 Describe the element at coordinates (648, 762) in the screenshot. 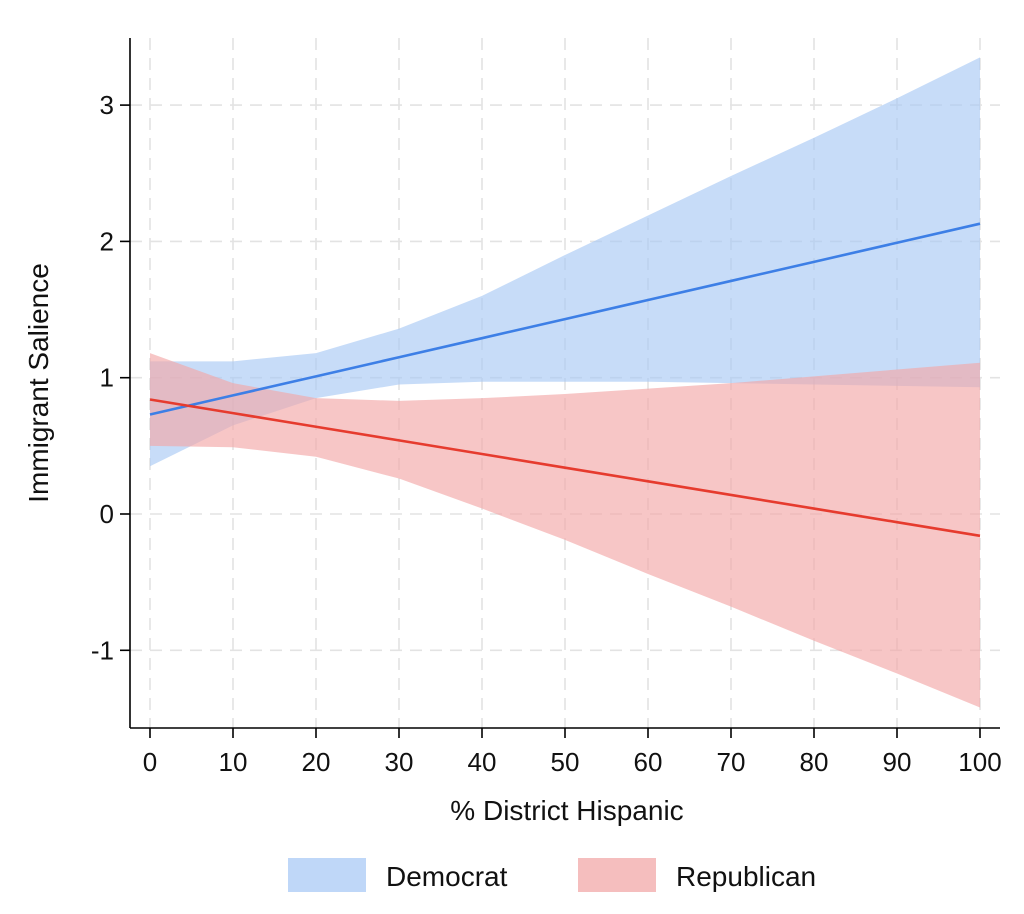

I see `x-tick-label: 60` at that location.